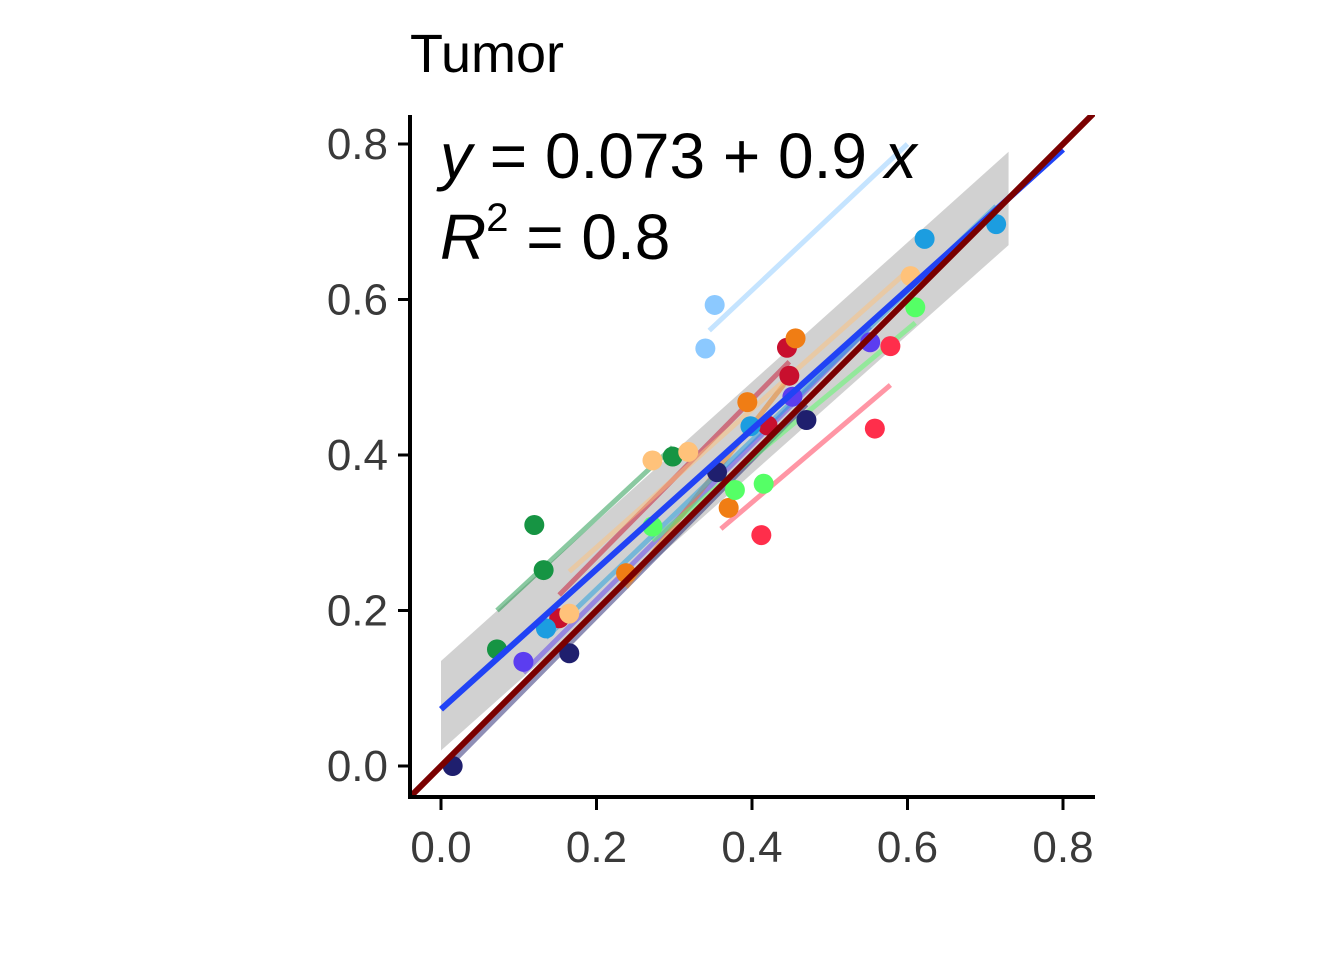 Image resolution: width=1344 pixels, height=960 pixels. I want to click on x-tick-label: 0.0, so click(440, 847).